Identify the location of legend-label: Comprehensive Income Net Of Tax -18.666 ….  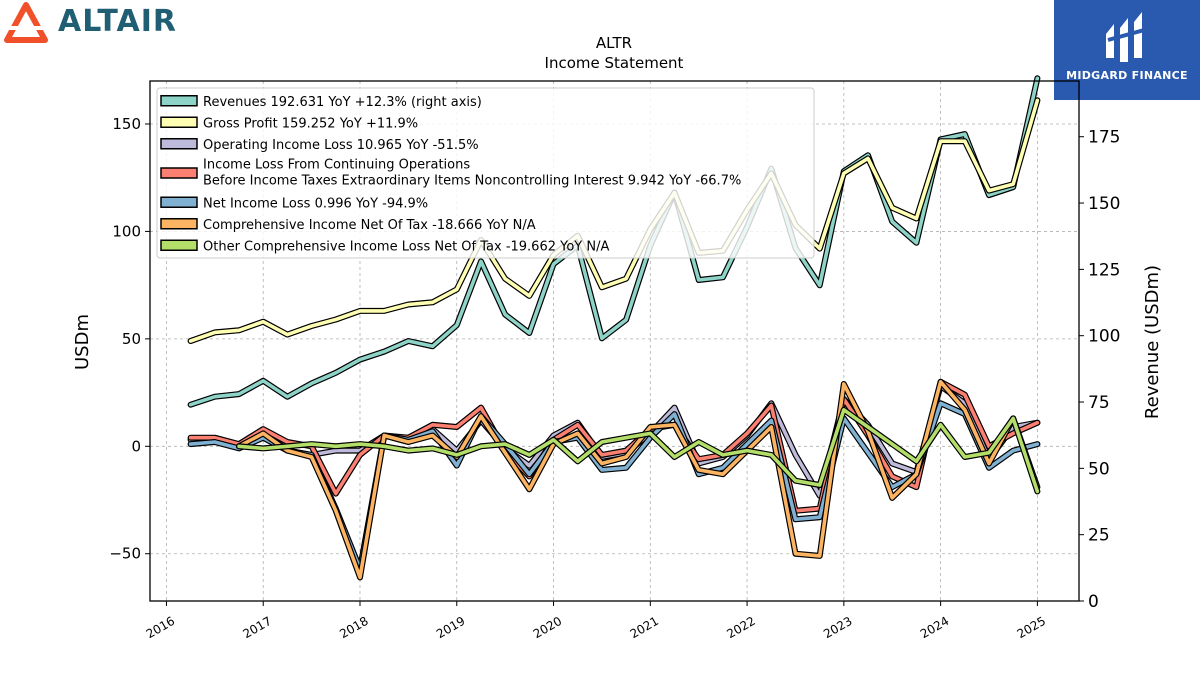
(369, 225).